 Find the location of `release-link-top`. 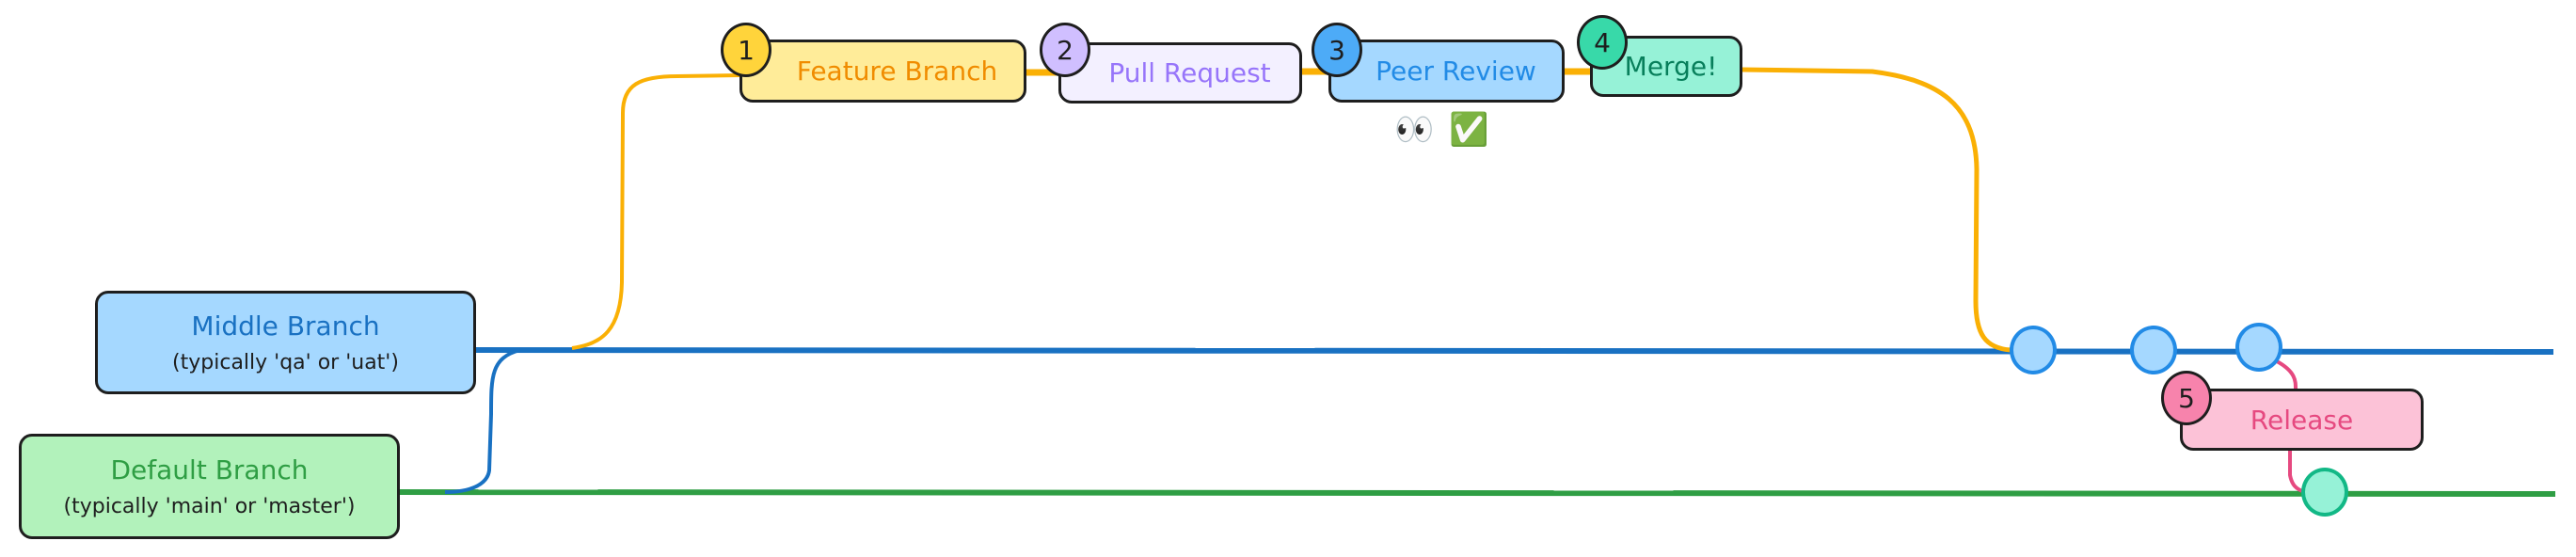

release-link-top is located at coordinates (2287, 374).